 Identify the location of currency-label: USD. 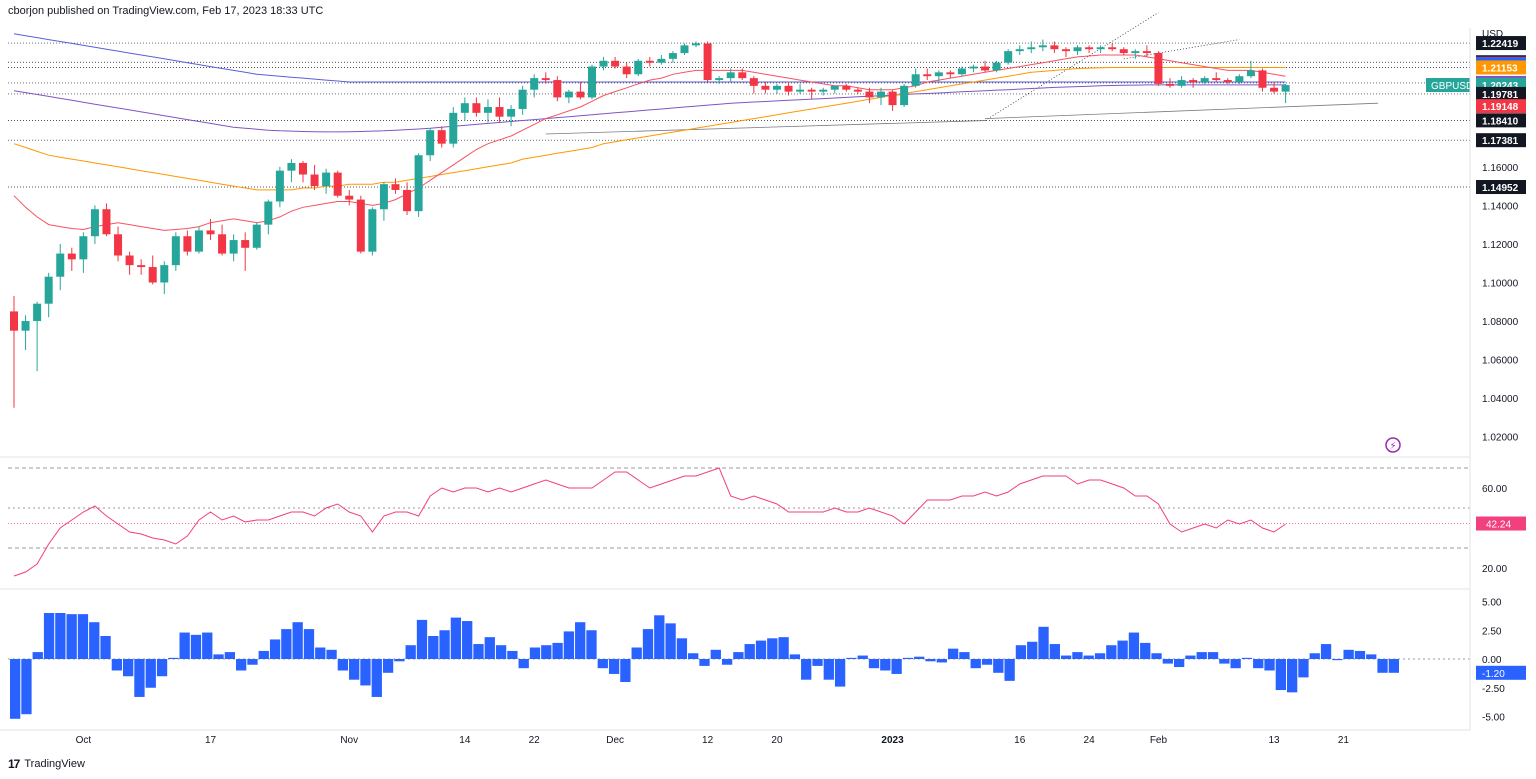
(1492, 34).